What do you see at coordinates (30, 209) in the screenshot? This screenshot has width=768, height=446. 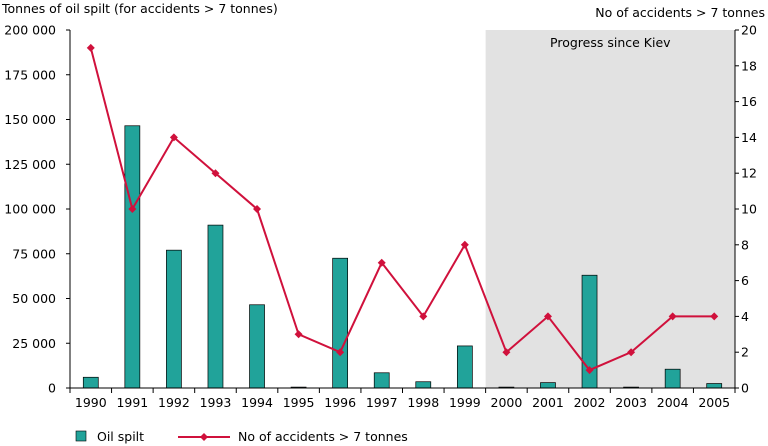 I see `left-tick-label: 100 000` at bounding box center [30, 209].